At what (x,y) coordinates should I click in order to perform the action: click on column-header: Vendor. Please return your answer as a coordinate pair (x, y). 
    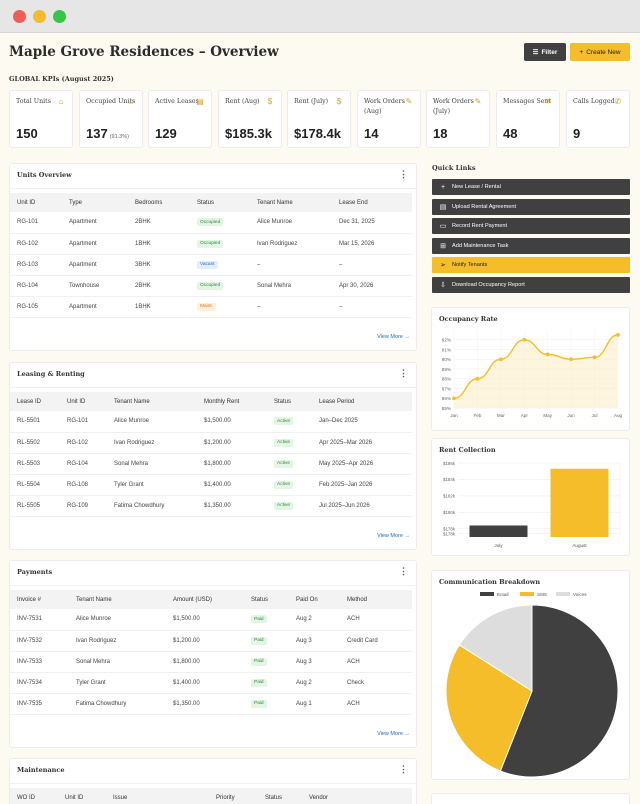
    Looking at the image, I should click on (357, 796).